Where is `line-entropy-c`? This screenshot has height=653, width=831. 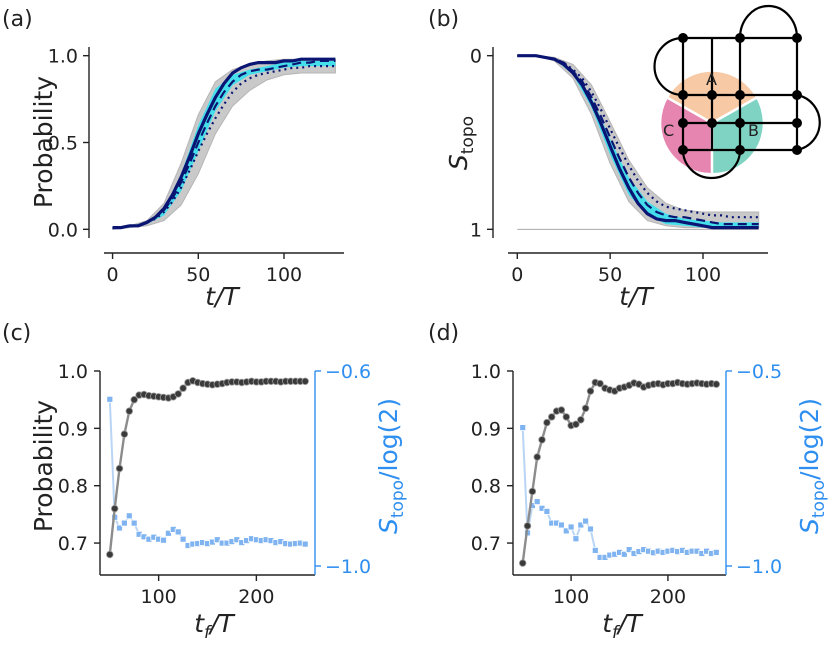
line-entropy-c is located at coordinates (207, 473).